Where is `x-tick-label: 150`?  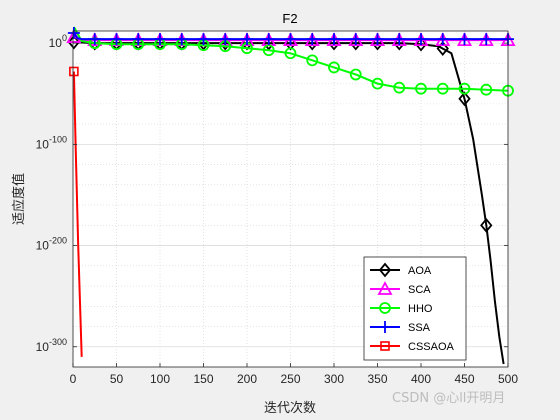
x-tick-label: 150 is located at coordinates (203, 379).